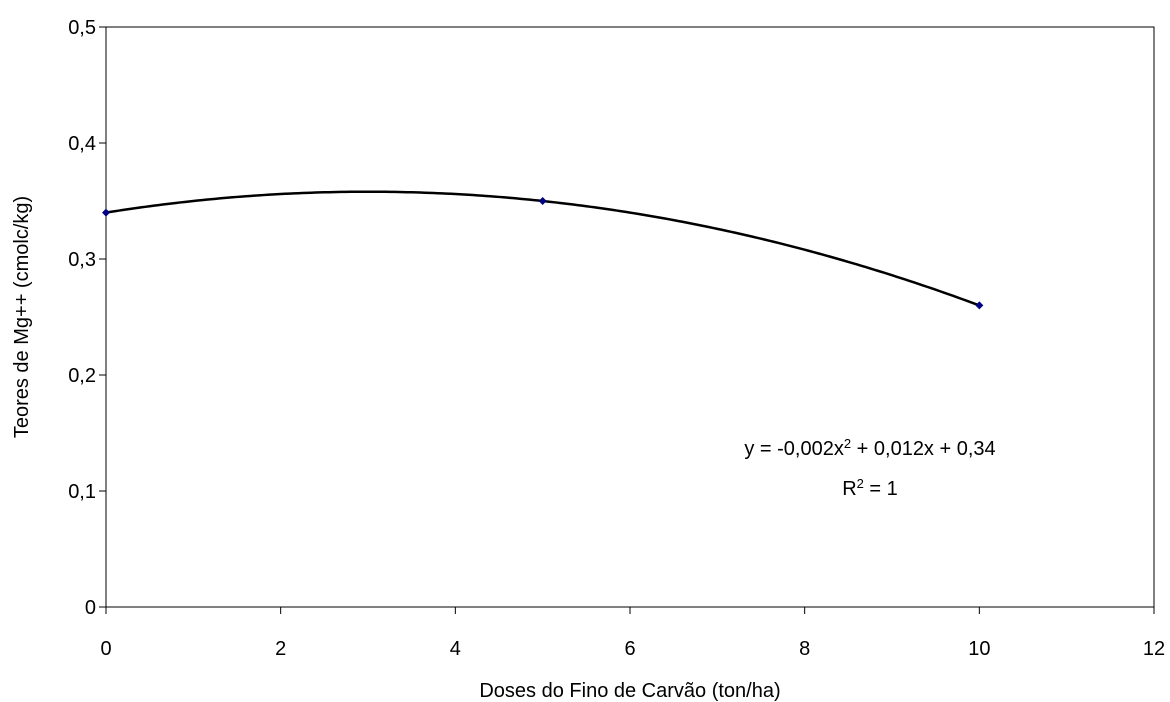 Image resolution: width=1170 pixels, height=702 pixels. What do you see at coordinates (455, 649) in the screenshot?
I see `x-tick-label: 4` at bounding box center [455, 649].